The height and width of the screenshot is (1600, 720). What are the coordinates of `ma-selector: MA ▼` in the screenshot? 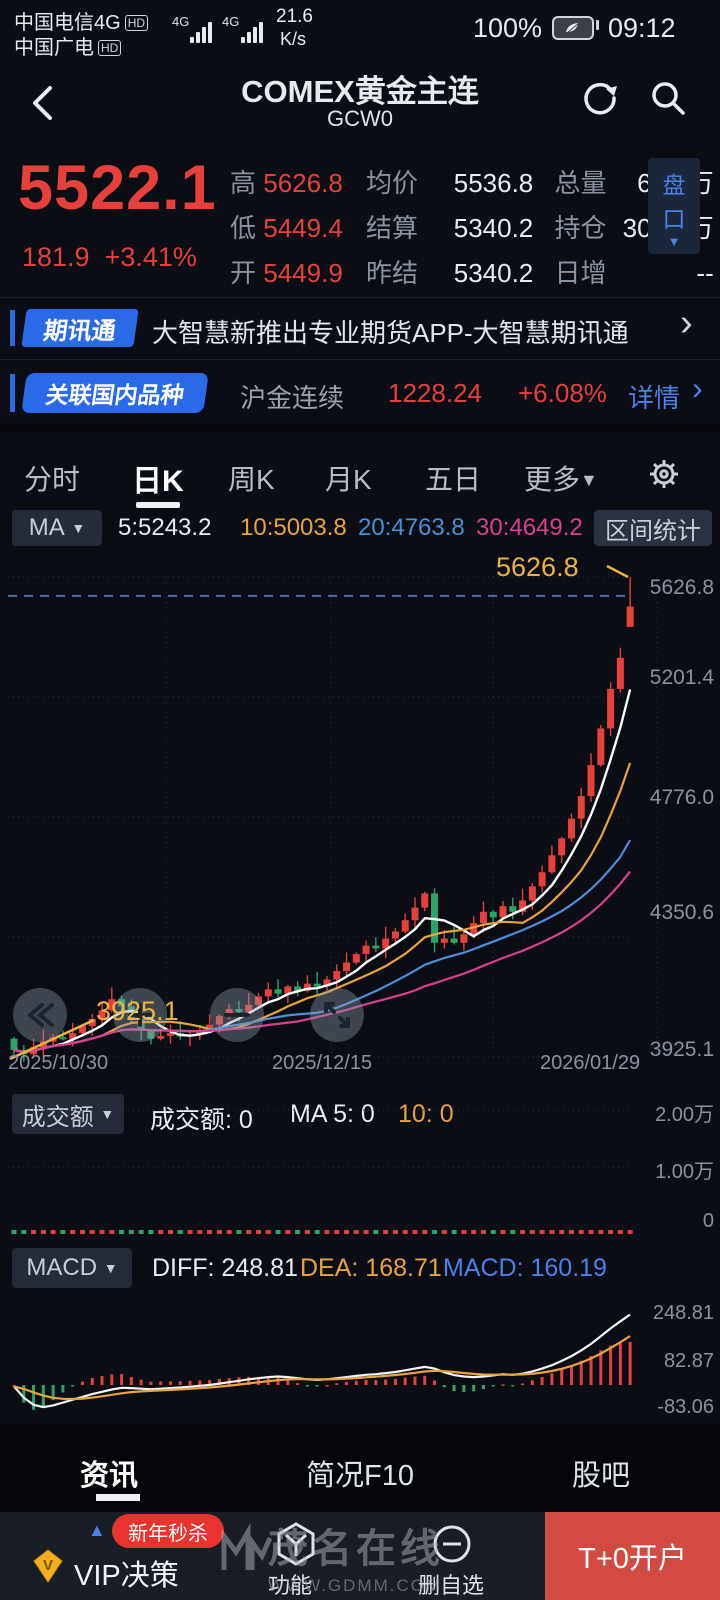 It's located at (57, 528).